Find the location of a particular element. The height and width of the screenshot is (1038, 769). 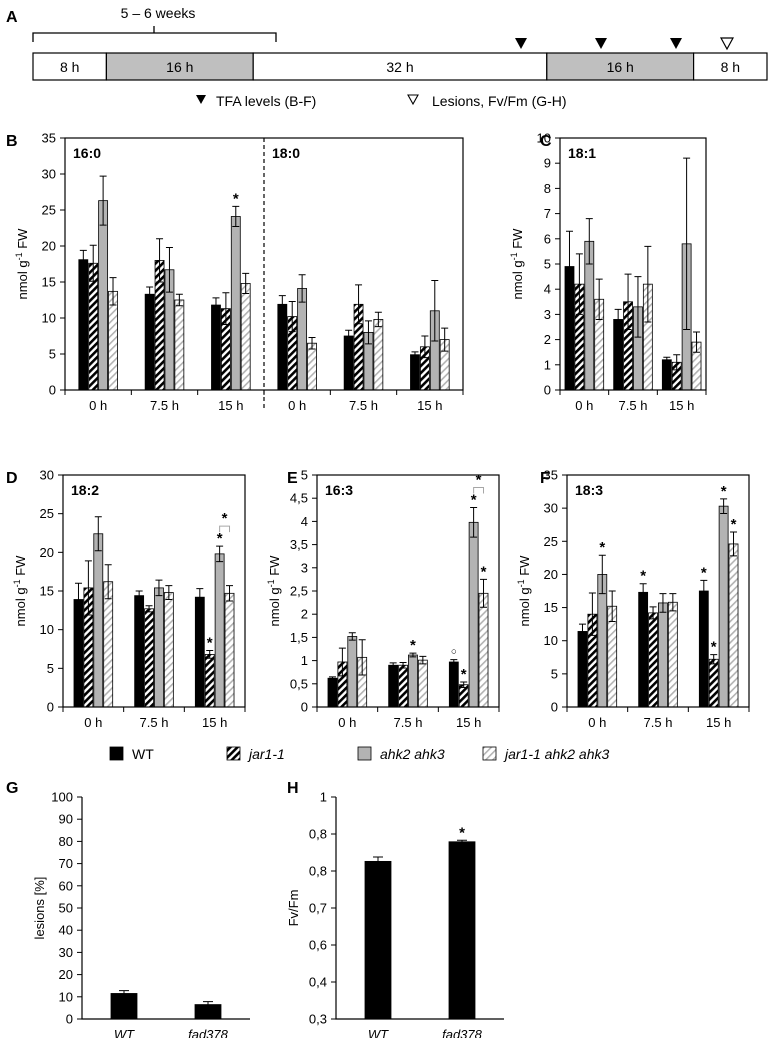

panel-label-e: E is located at coordinates (292, 478).